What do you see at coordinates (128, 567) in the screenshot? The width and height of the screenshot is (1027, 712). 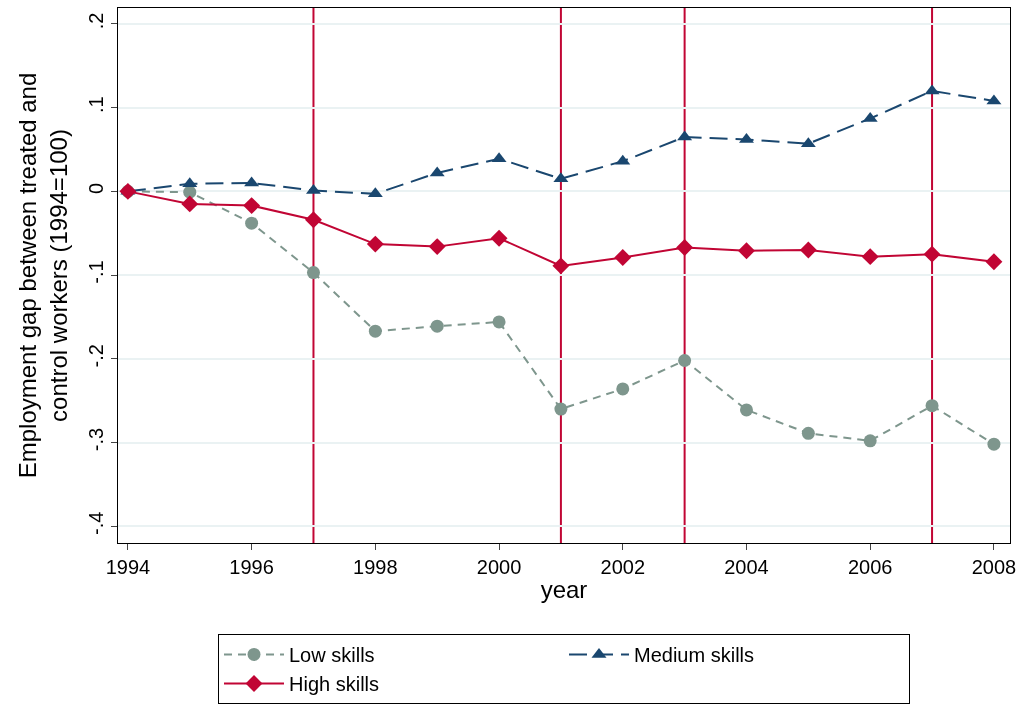 I see `x-tick-label: 1994` at bounding box center [128, 567].